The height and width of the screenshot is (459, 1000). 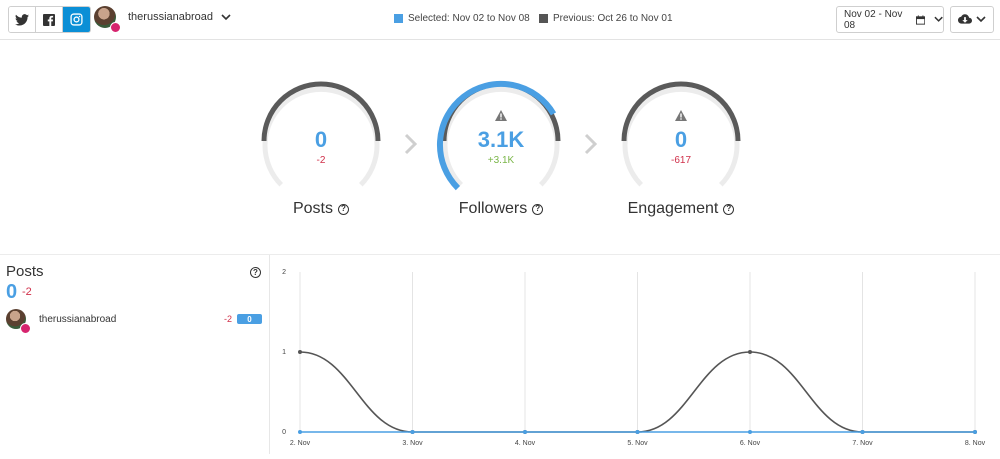 I want to click on panel-delta: -2, so click(x=27, y=292).